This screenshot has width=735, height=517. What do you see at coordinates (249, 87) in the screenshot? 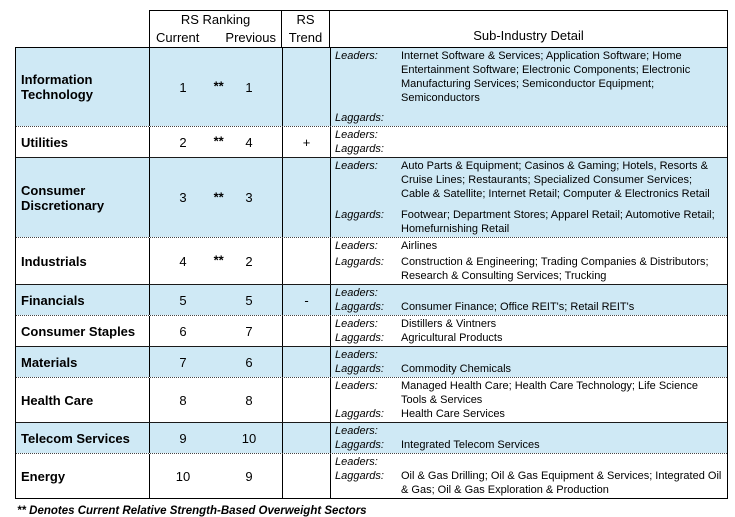
I see `previous-rank: 1` at bounding box center [249, 87].